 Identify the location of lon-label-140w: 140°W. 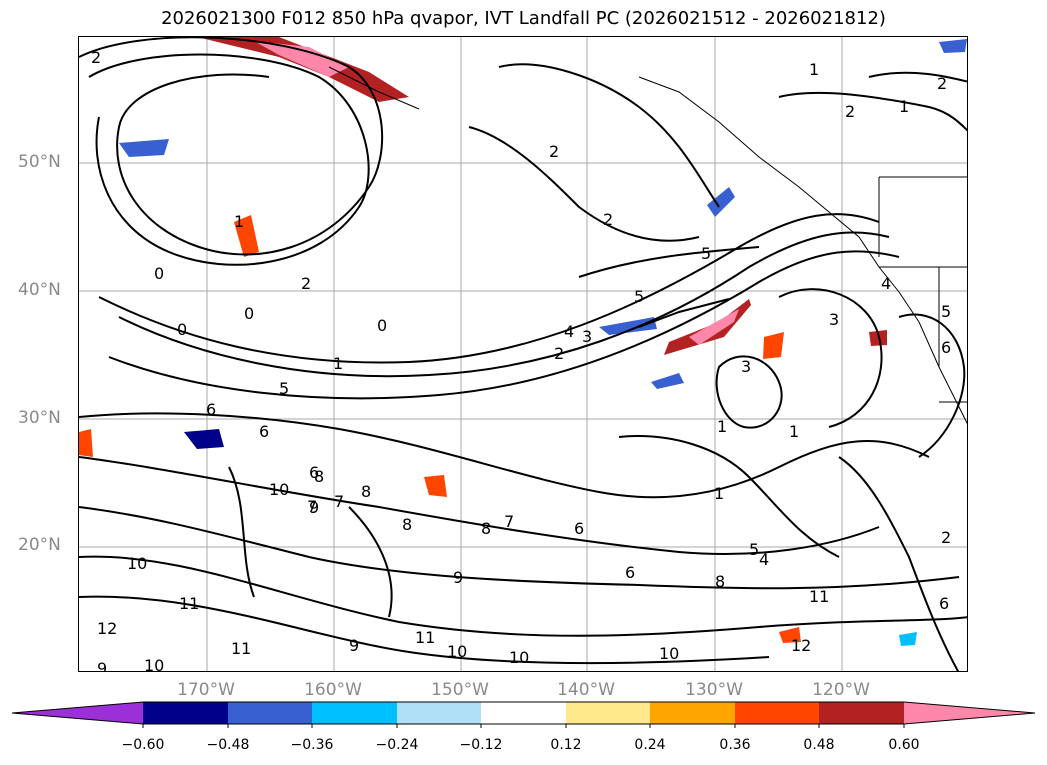
(586, 690).